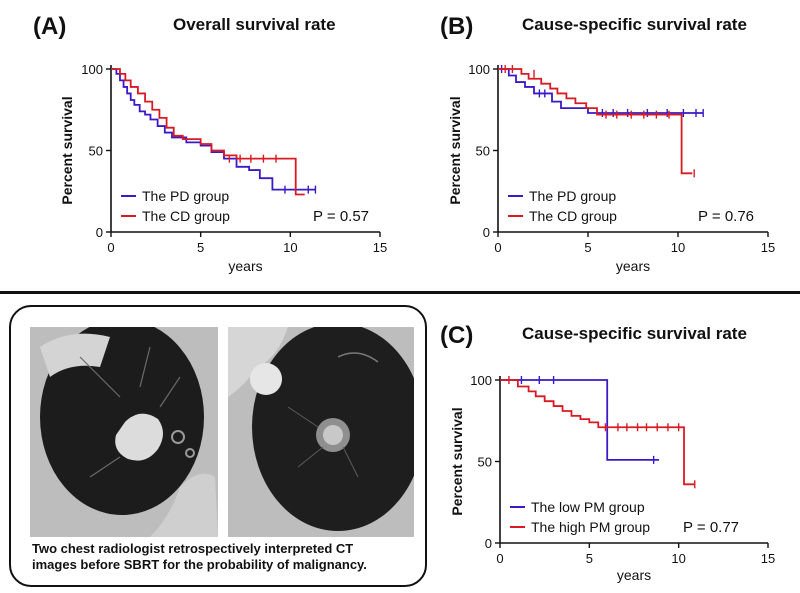 This screenshot has height=593, width=800. What do you see at coordinates (481, 380) in the screenshot?
I see `chart-c-y-tick-label: 100` at bounding box center [481, 380].